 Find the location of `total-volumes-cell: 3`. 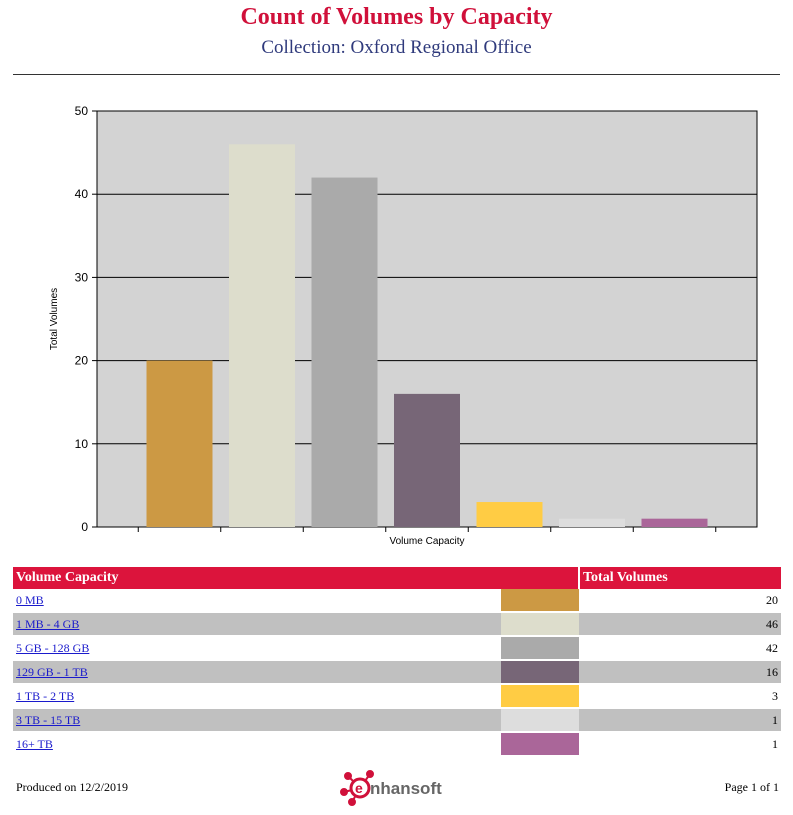

total-volumes-cell: 3 is located at coordinates (680, 696).